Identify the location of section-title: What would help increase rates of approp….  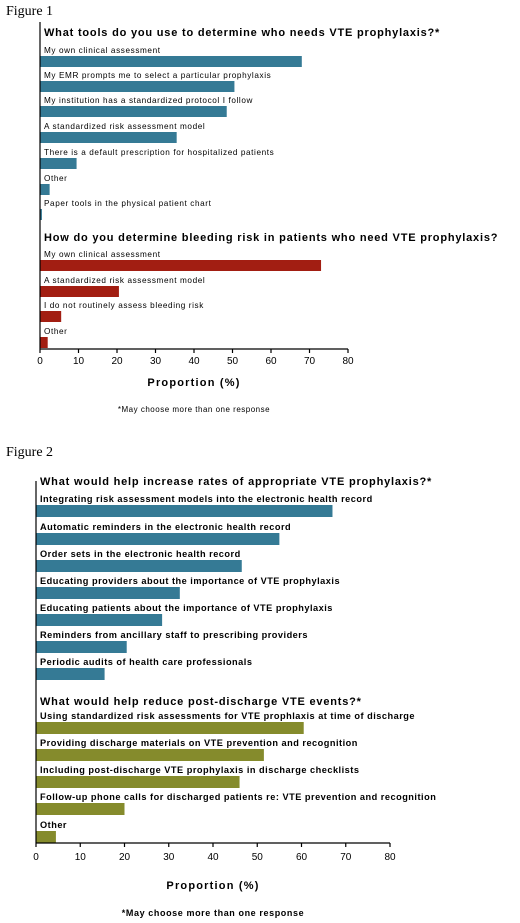
(236, 482).